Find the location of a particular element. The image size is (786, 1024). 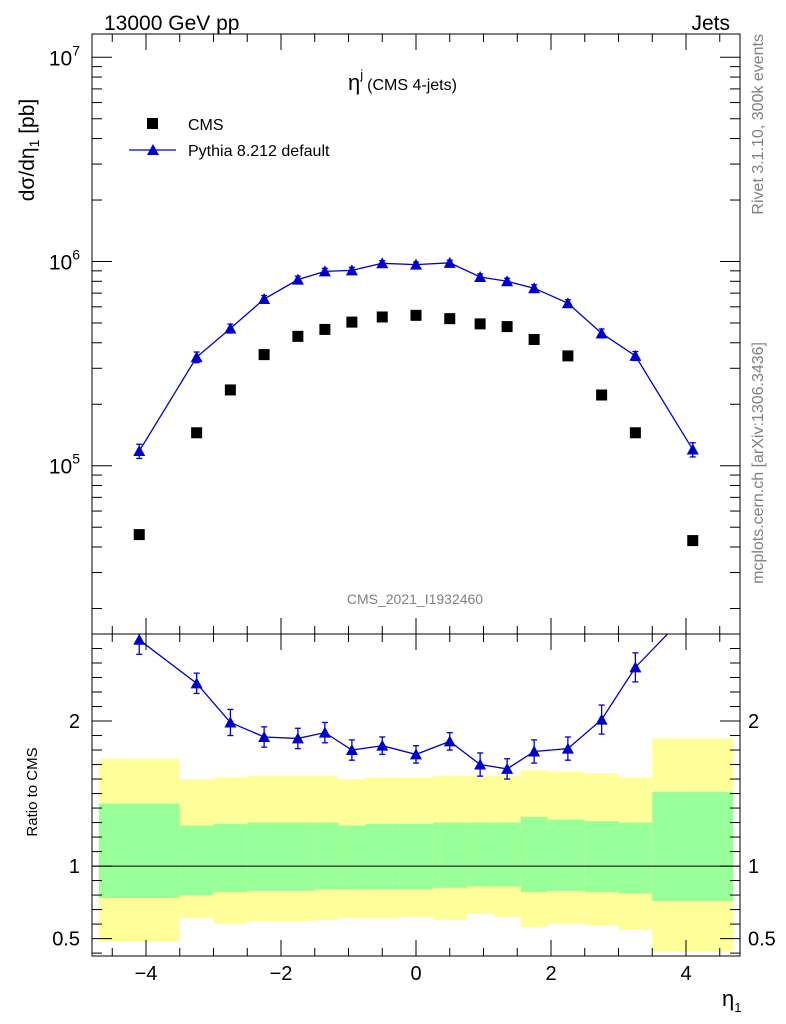

ratio-y-tick-label-right: 0.5 is located at coordinates (762, 940).